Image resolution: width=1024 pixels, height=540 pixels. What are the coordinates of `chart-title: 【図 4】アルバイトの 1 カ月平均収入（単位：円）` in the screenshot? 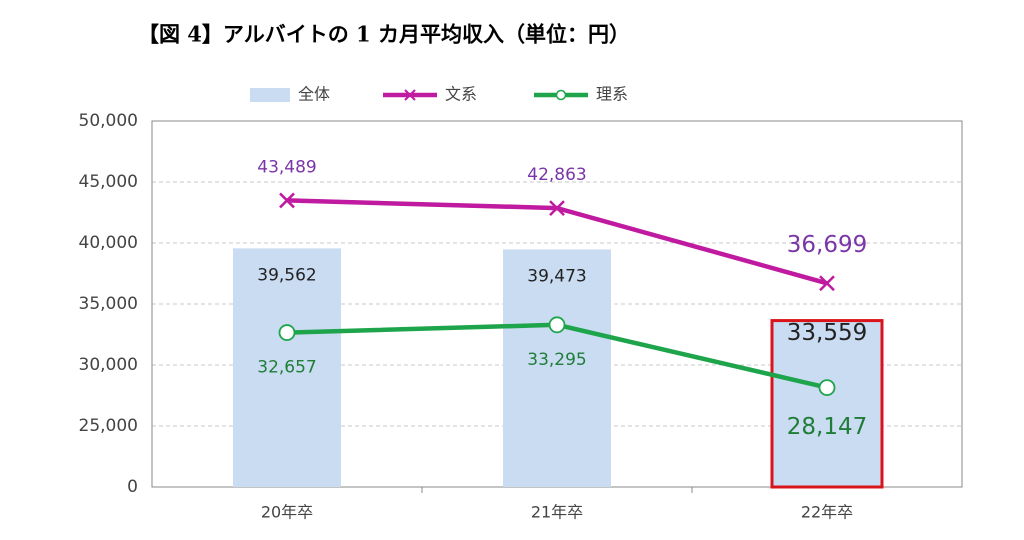 It's located at (384, 34).